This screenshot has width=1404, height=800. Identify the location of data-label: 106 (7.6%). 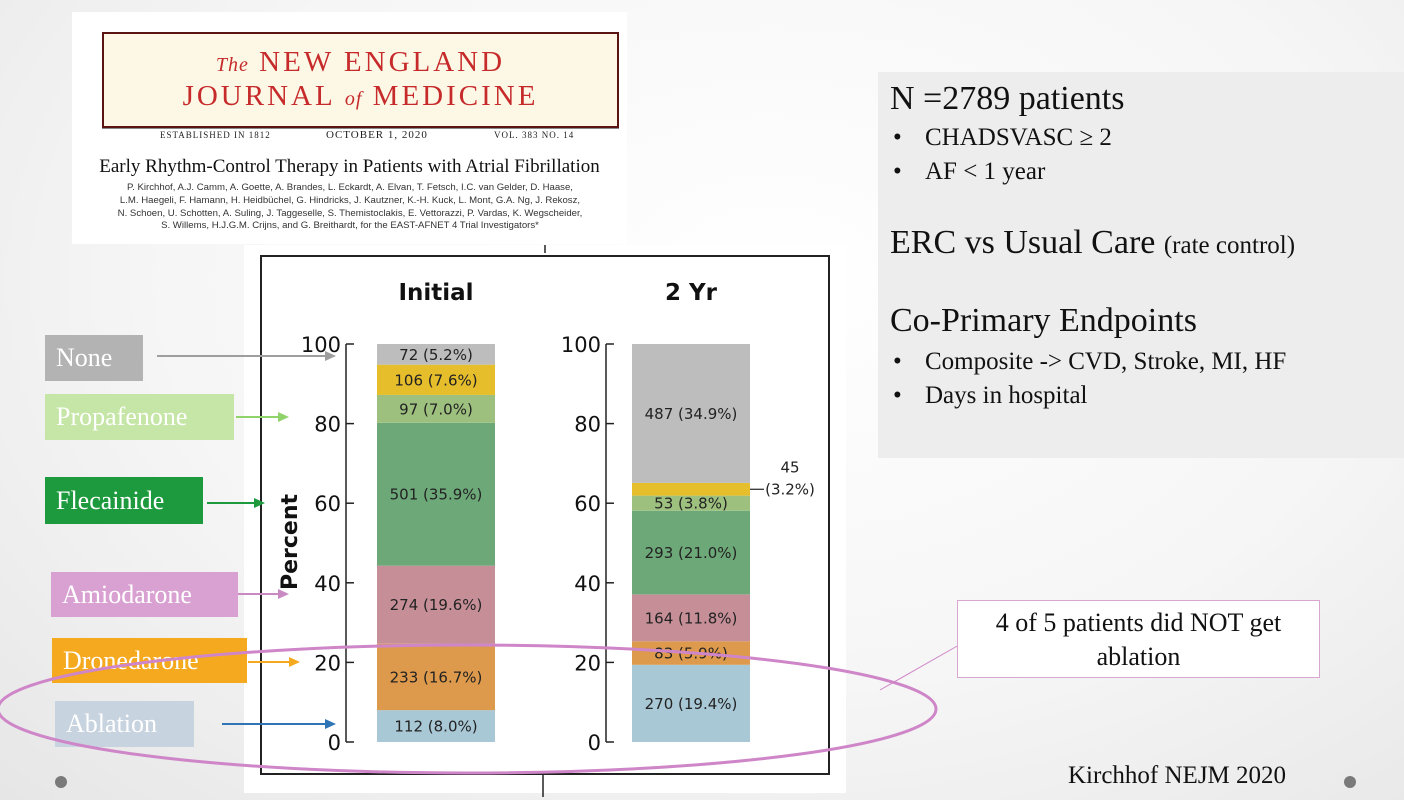
(435, 380).